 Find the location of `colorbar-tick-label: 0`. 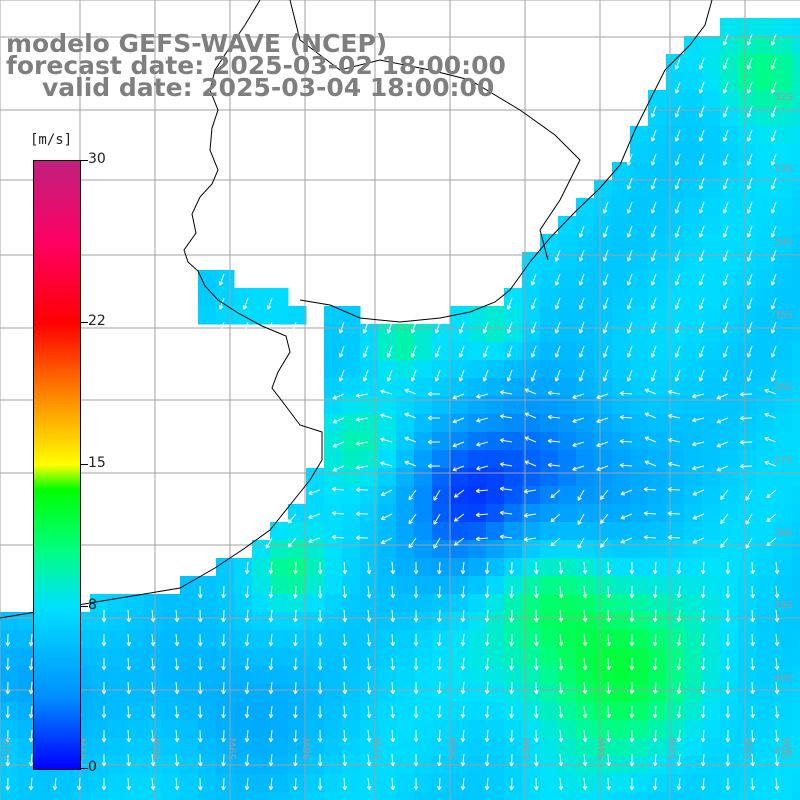

colorbar-tick-label: 0 is located at coordinates (92, 767).